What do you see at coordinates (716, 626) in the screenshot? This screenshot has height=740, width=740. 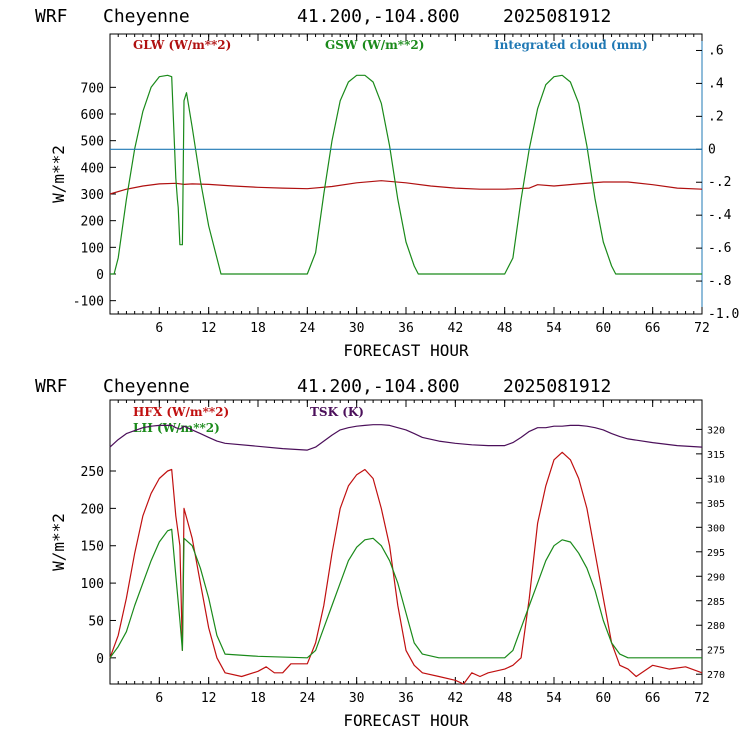 I see `y2-tick-label: 280` at bounding box center [716, 626].